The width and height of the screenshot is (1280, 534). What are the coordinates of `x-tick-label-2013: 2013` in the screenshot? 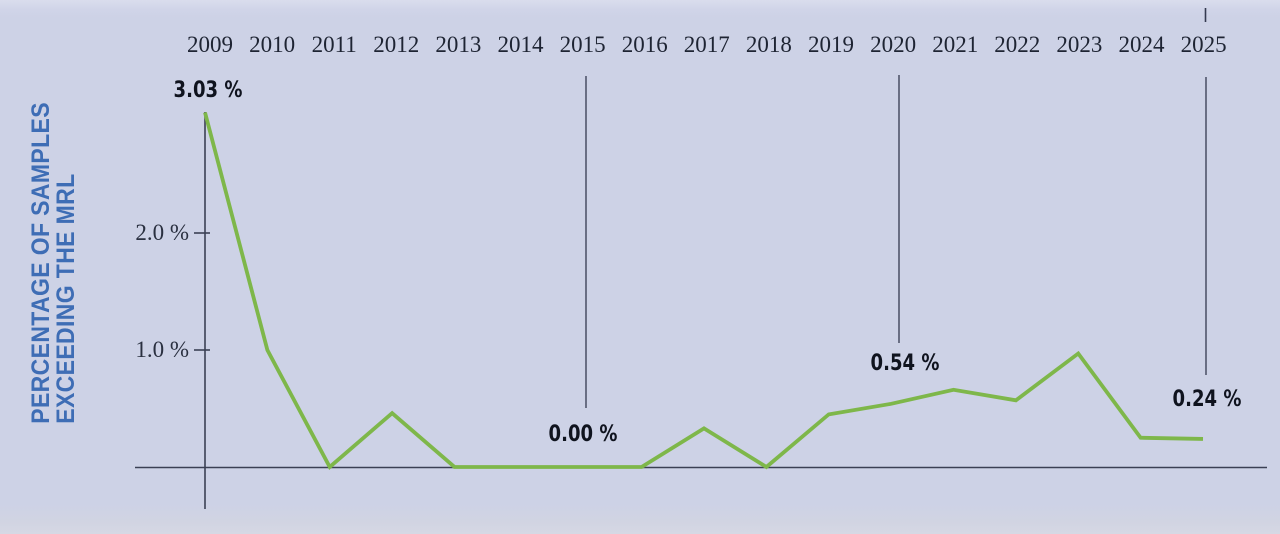 It's located at (458, 44).